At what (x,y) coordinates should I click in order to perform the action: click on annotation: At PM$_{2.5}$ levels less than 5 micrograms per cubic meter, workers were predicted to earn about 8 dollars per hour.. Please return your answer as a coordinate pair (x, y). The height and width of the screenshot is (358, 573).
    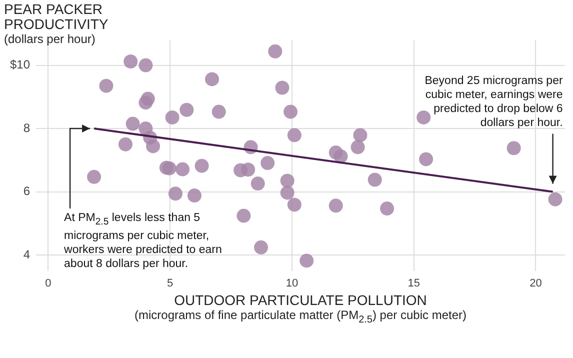
    Looking at the image, I should click on (143, 240).